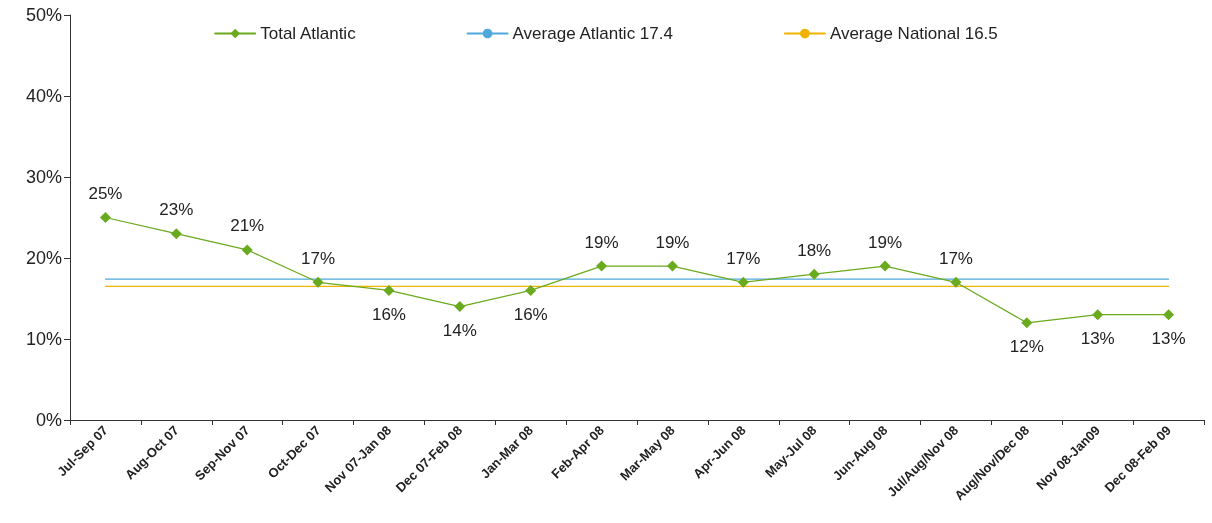  I want to click on y-tick-label: 10%, so click(43, 339).